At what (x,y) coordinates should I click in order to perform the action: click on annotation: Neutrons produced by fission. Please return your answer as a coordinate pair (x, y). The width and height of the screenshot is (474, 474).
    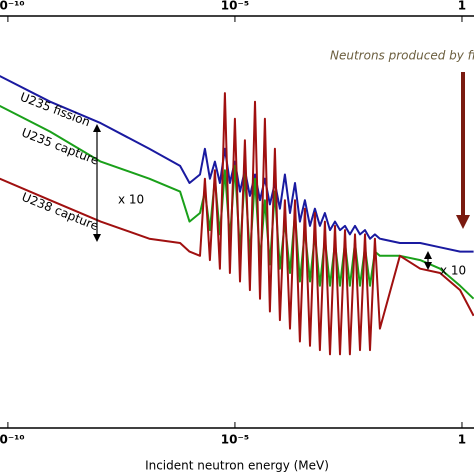
    Looking at the image, I should click on (402, 56).